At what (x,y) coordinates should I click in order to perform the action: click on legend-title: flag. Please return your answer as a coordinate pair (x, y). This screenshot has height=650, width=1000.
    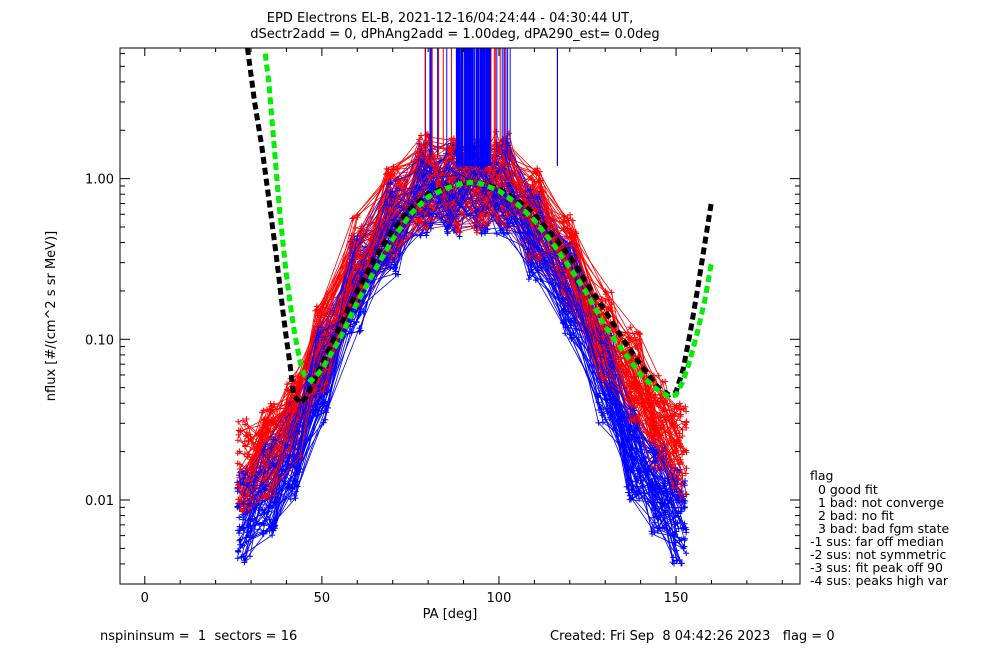
    Looking at the image, I should click on (821, 475).